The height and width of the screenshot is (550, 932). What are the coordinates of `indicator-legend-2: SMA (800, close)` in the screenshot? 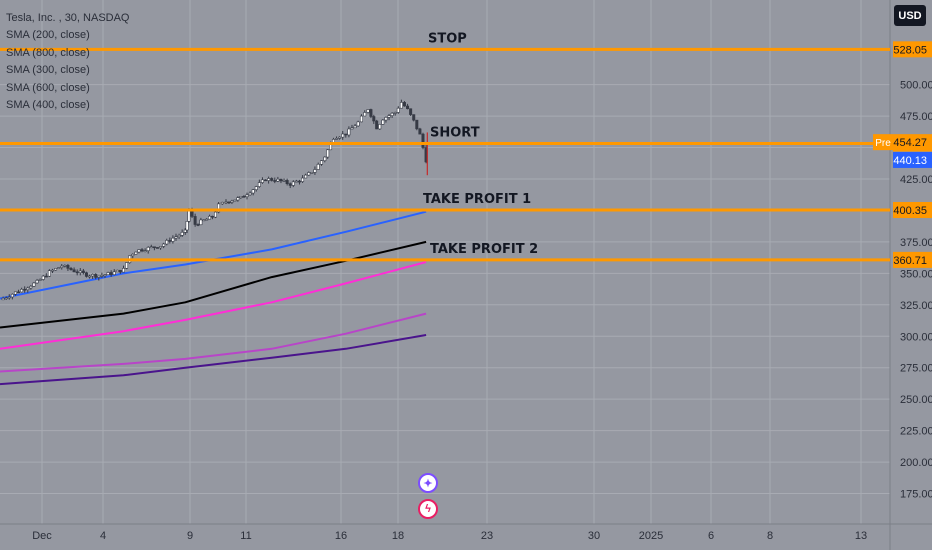 It's located at (48, 52).